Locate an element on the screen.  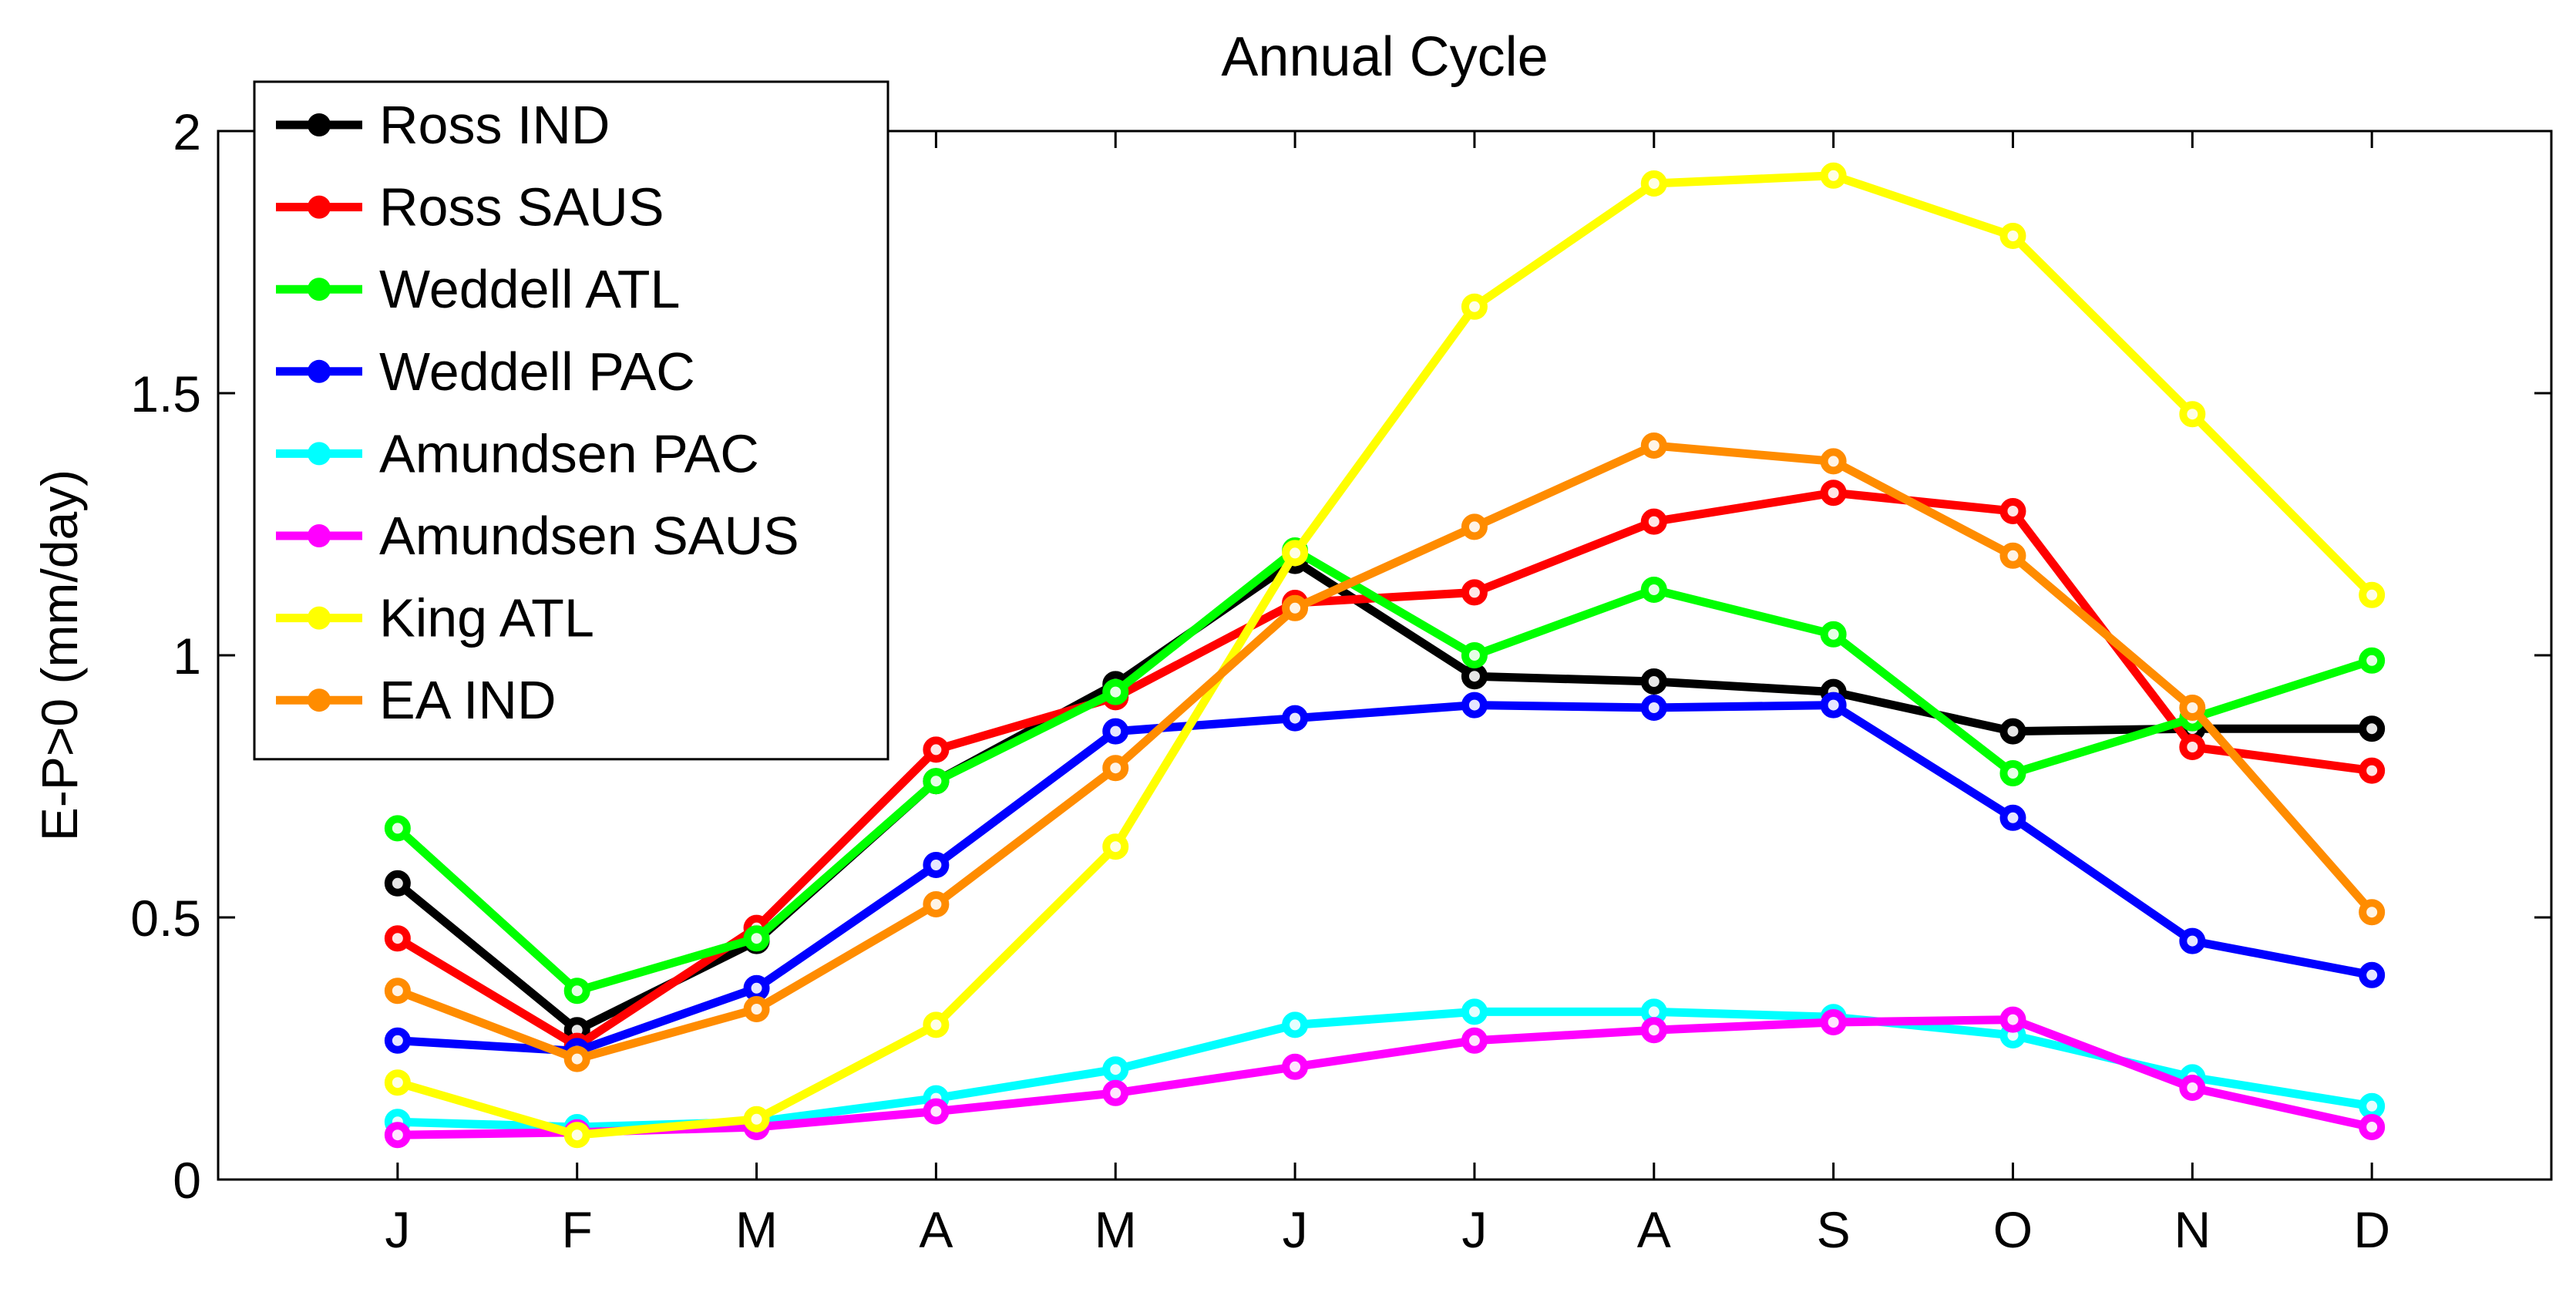
legend-entry-ea-ind: EA IND is located at coordinates (416, 700).